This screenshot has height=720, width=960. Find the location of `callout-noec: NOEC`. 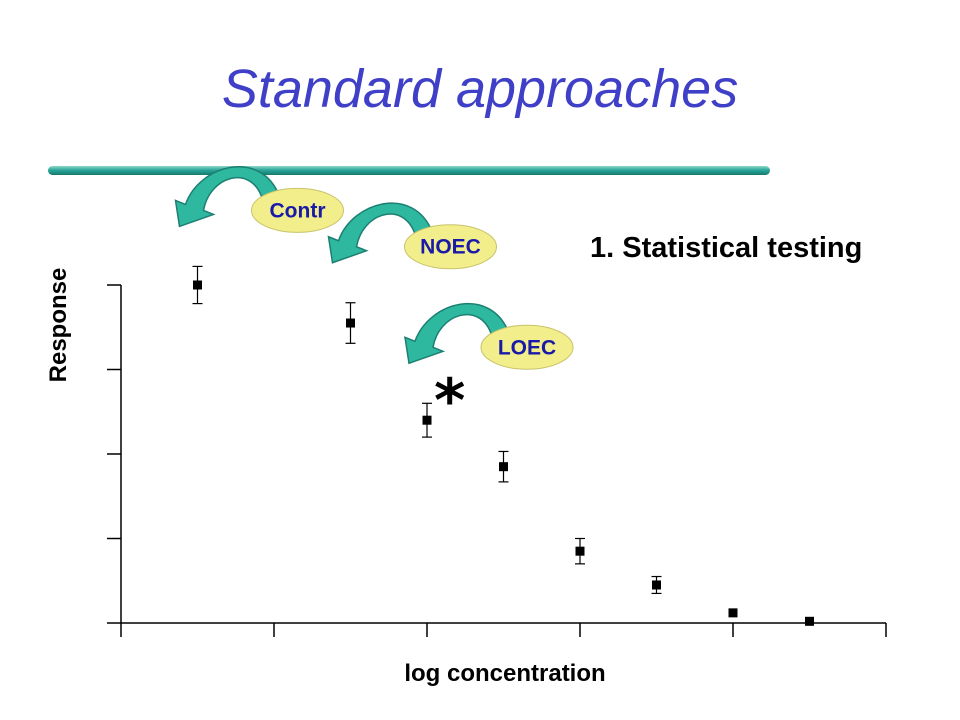

callout-noec: NOEC is located at coordinates (412, 236).